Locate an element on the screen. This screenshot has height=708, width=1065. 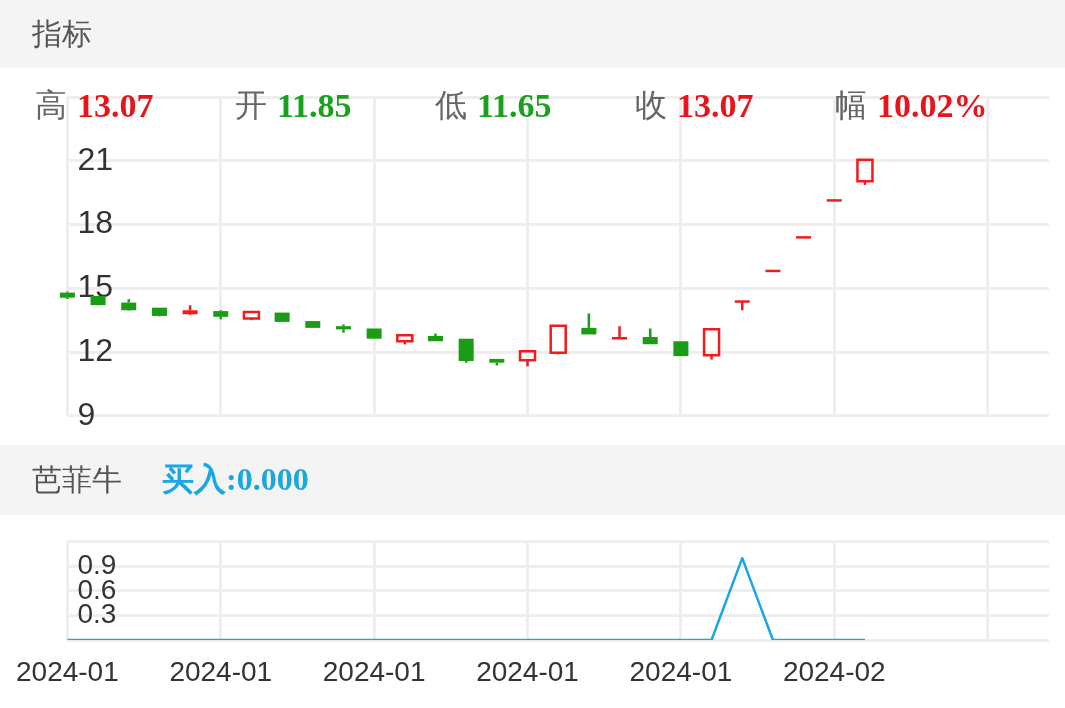
x-tick-label: 2024-02 is located at coordinates (834, 671).